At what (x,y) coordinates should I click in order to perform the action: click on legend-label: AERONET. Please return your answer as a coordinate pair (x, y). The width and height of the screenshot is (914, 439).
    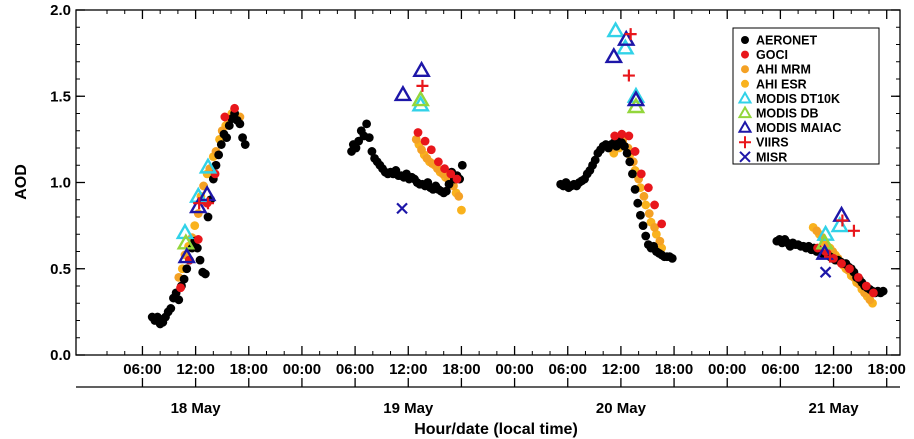
    Looking at the image, I should click on (786, 41).